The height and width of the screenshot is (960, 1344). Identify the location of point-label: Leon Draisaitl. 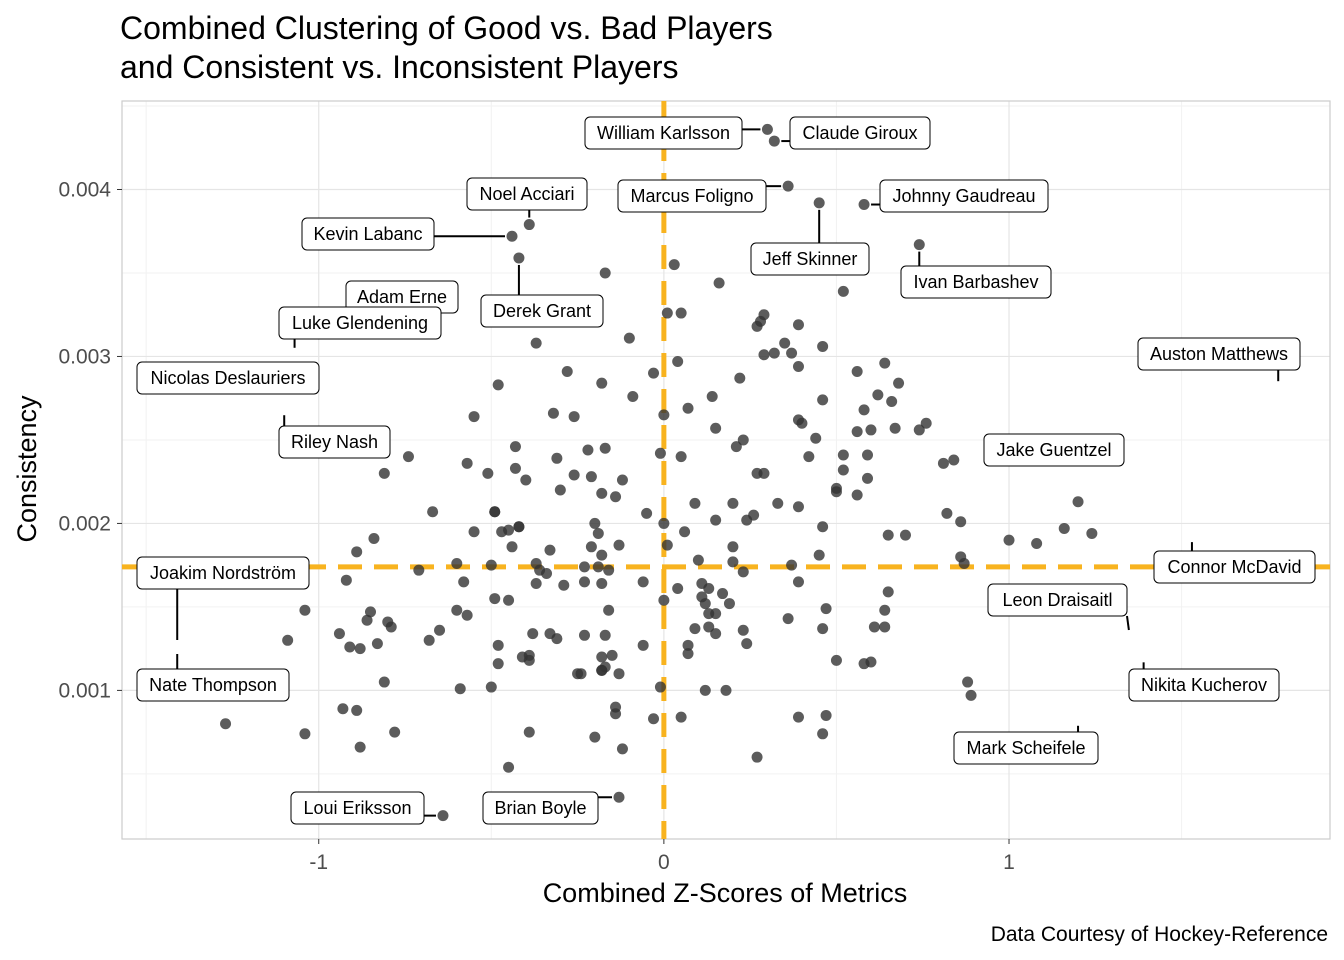
(1057, 600).